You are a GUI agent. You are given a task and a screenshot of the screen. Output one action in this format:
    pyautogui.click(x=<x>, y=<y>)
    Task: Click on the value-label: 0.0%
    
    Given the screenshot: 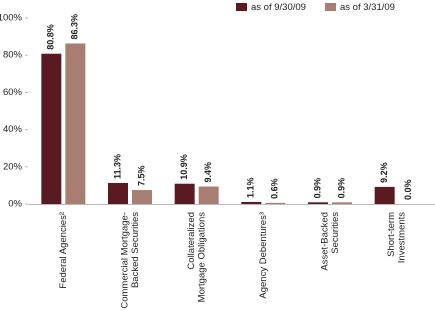 What is the action you would take?
    pyautogui.click(x=408, y=189)
    